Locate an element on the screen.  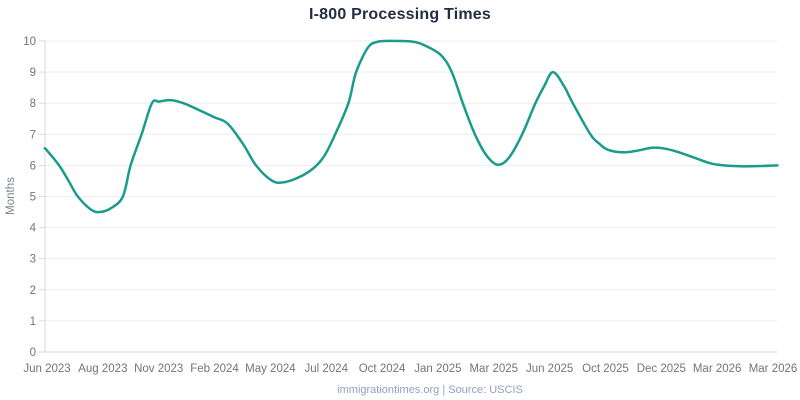
y-tick-label: 9 is located at coordinates (33, 73).